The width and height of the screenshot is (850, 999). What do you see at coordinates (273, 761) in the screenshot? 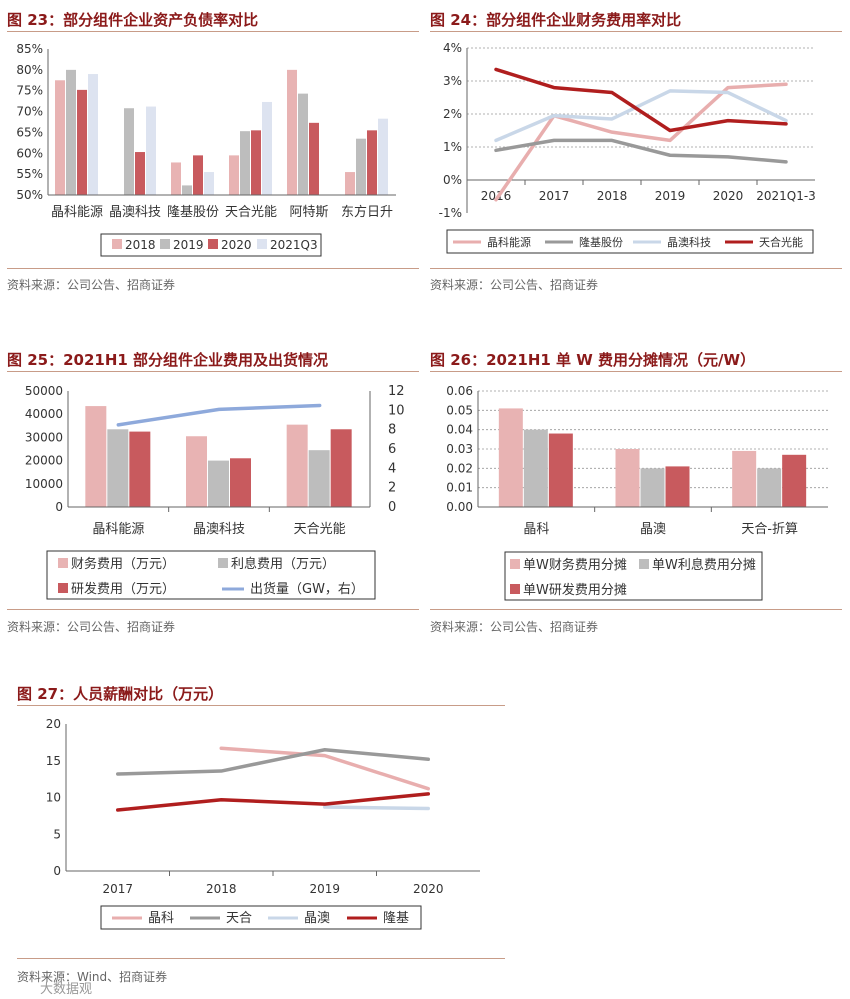
I see `fig27-line-天合` at bounding box center [273, 761].